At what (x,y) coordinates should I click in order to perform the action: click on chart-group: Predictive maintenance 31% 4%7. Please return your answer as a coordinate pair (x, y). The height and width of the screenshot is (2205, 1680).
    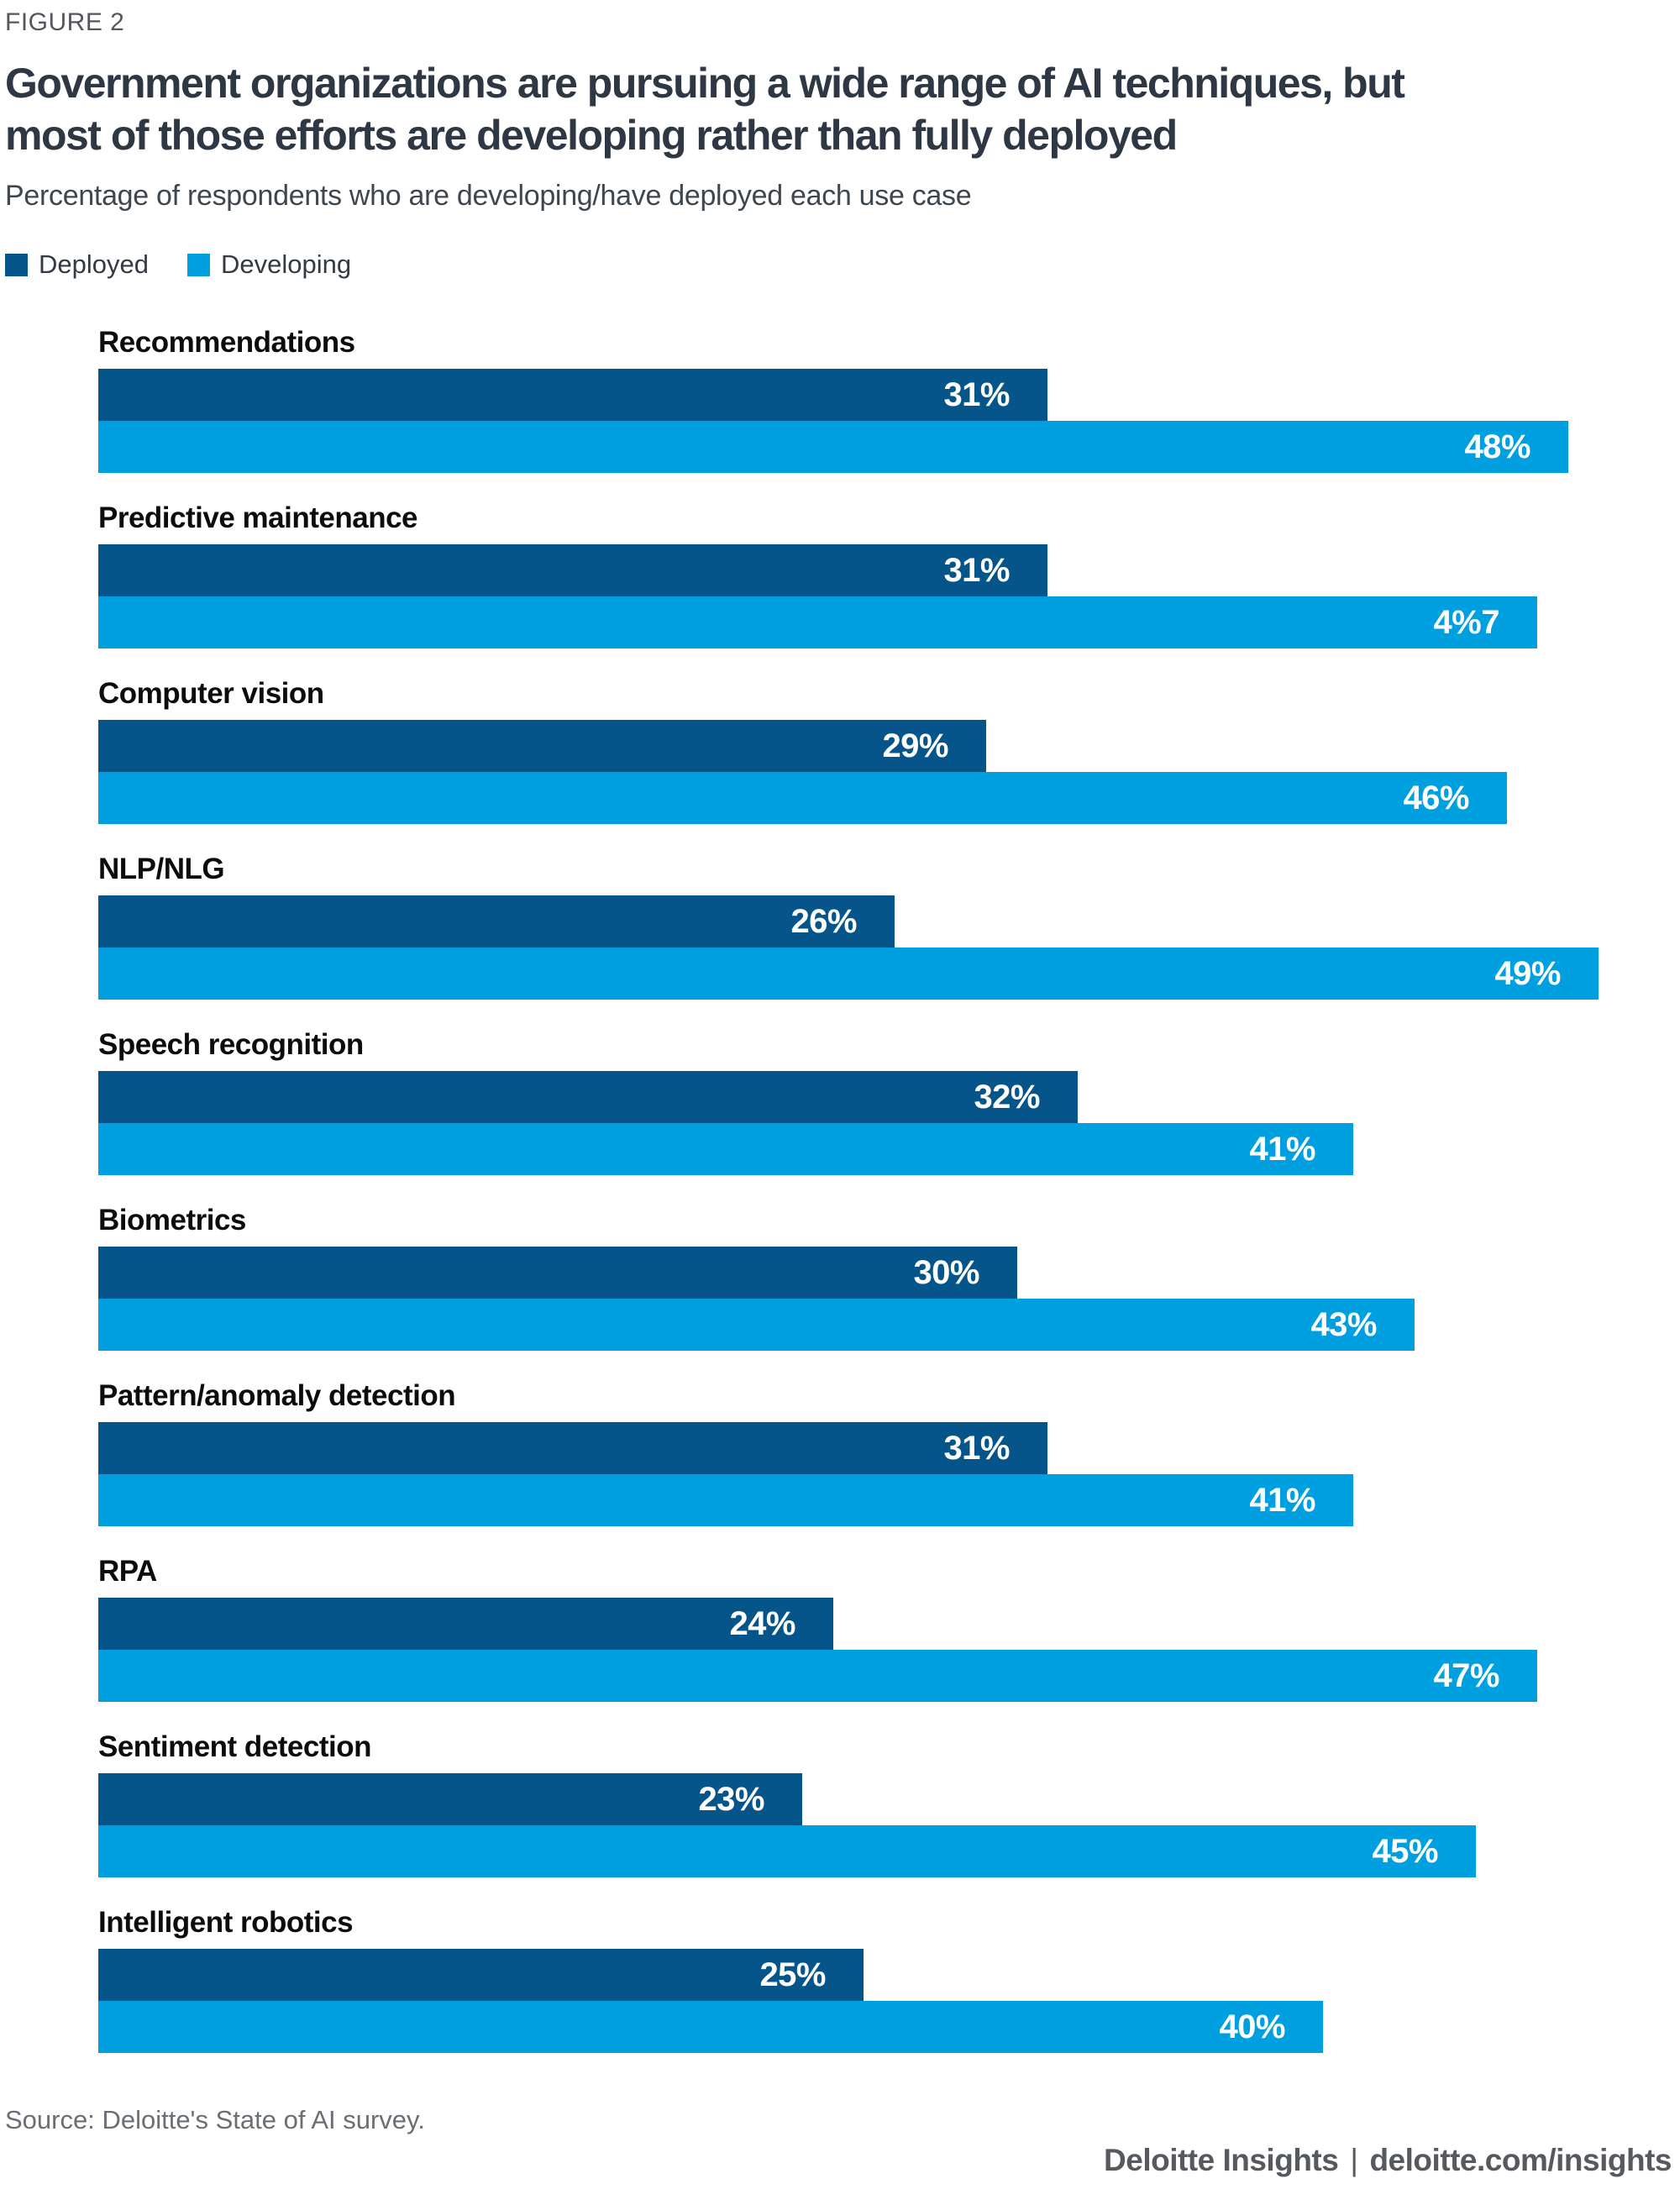
    Looking at the image, I should click on (889, 574).